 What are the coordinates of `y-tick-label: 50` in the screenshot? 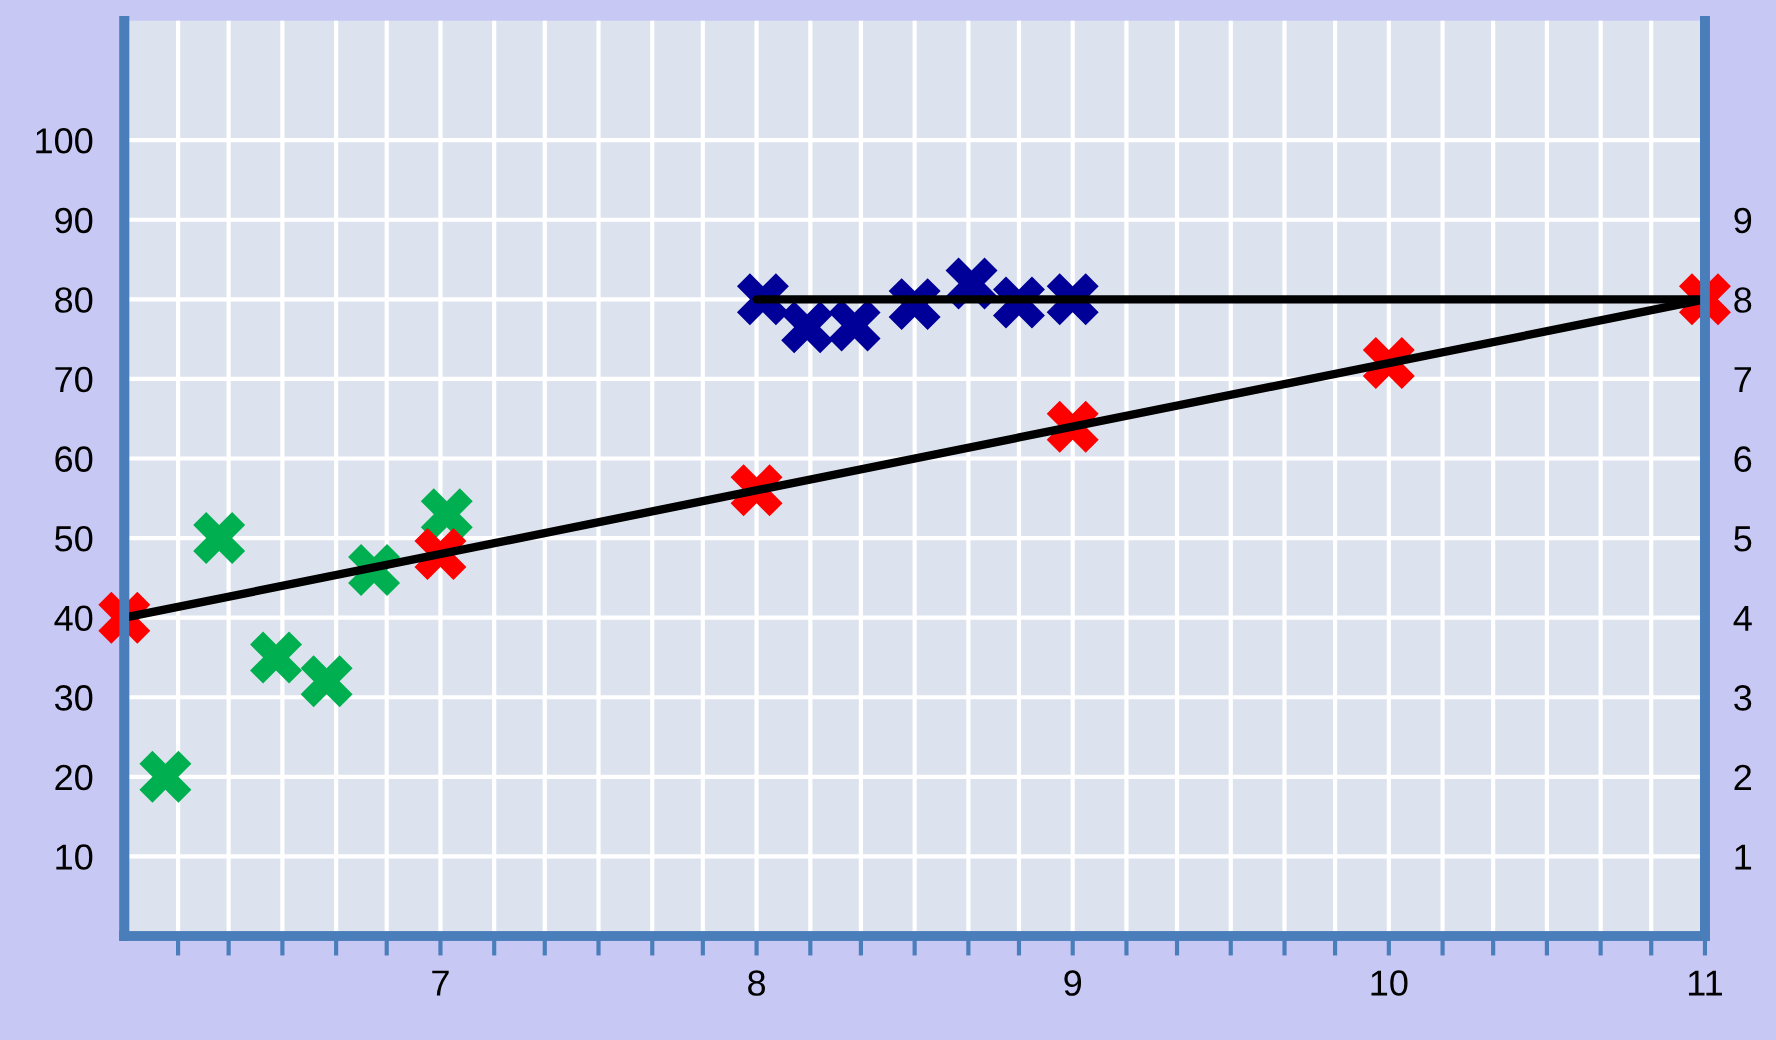 It's located at (74, 538).